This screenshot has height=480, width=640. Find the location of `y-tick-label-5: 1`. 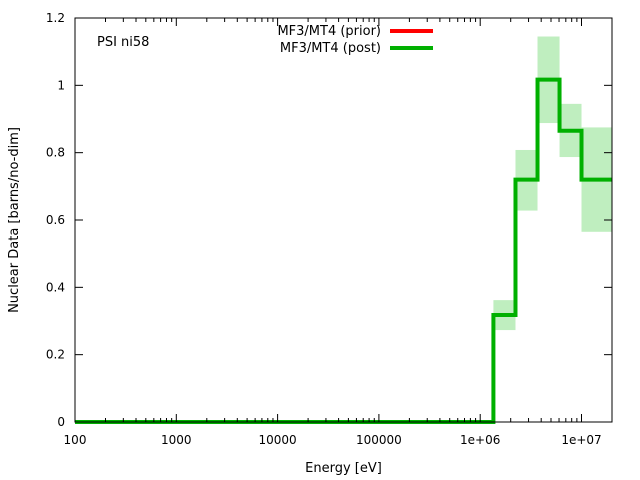

y-tick-label-5: 1 is located at coordinates (61, 85).